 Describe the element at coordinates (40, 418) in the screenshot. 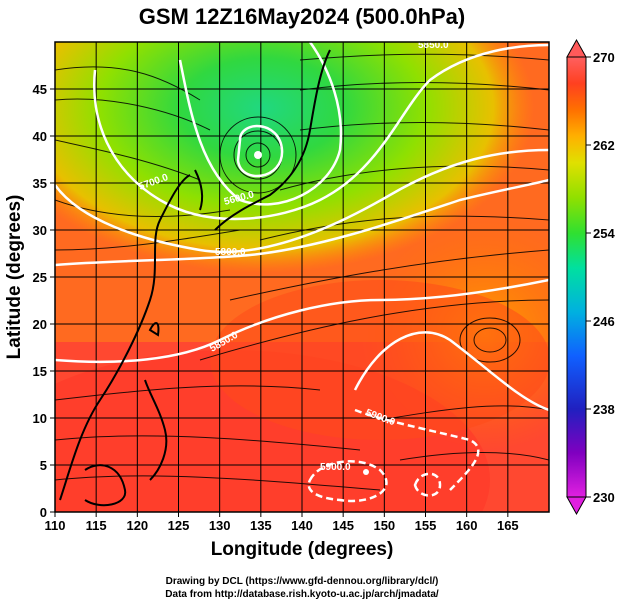

I see `y-tick-label: 10` at that location.